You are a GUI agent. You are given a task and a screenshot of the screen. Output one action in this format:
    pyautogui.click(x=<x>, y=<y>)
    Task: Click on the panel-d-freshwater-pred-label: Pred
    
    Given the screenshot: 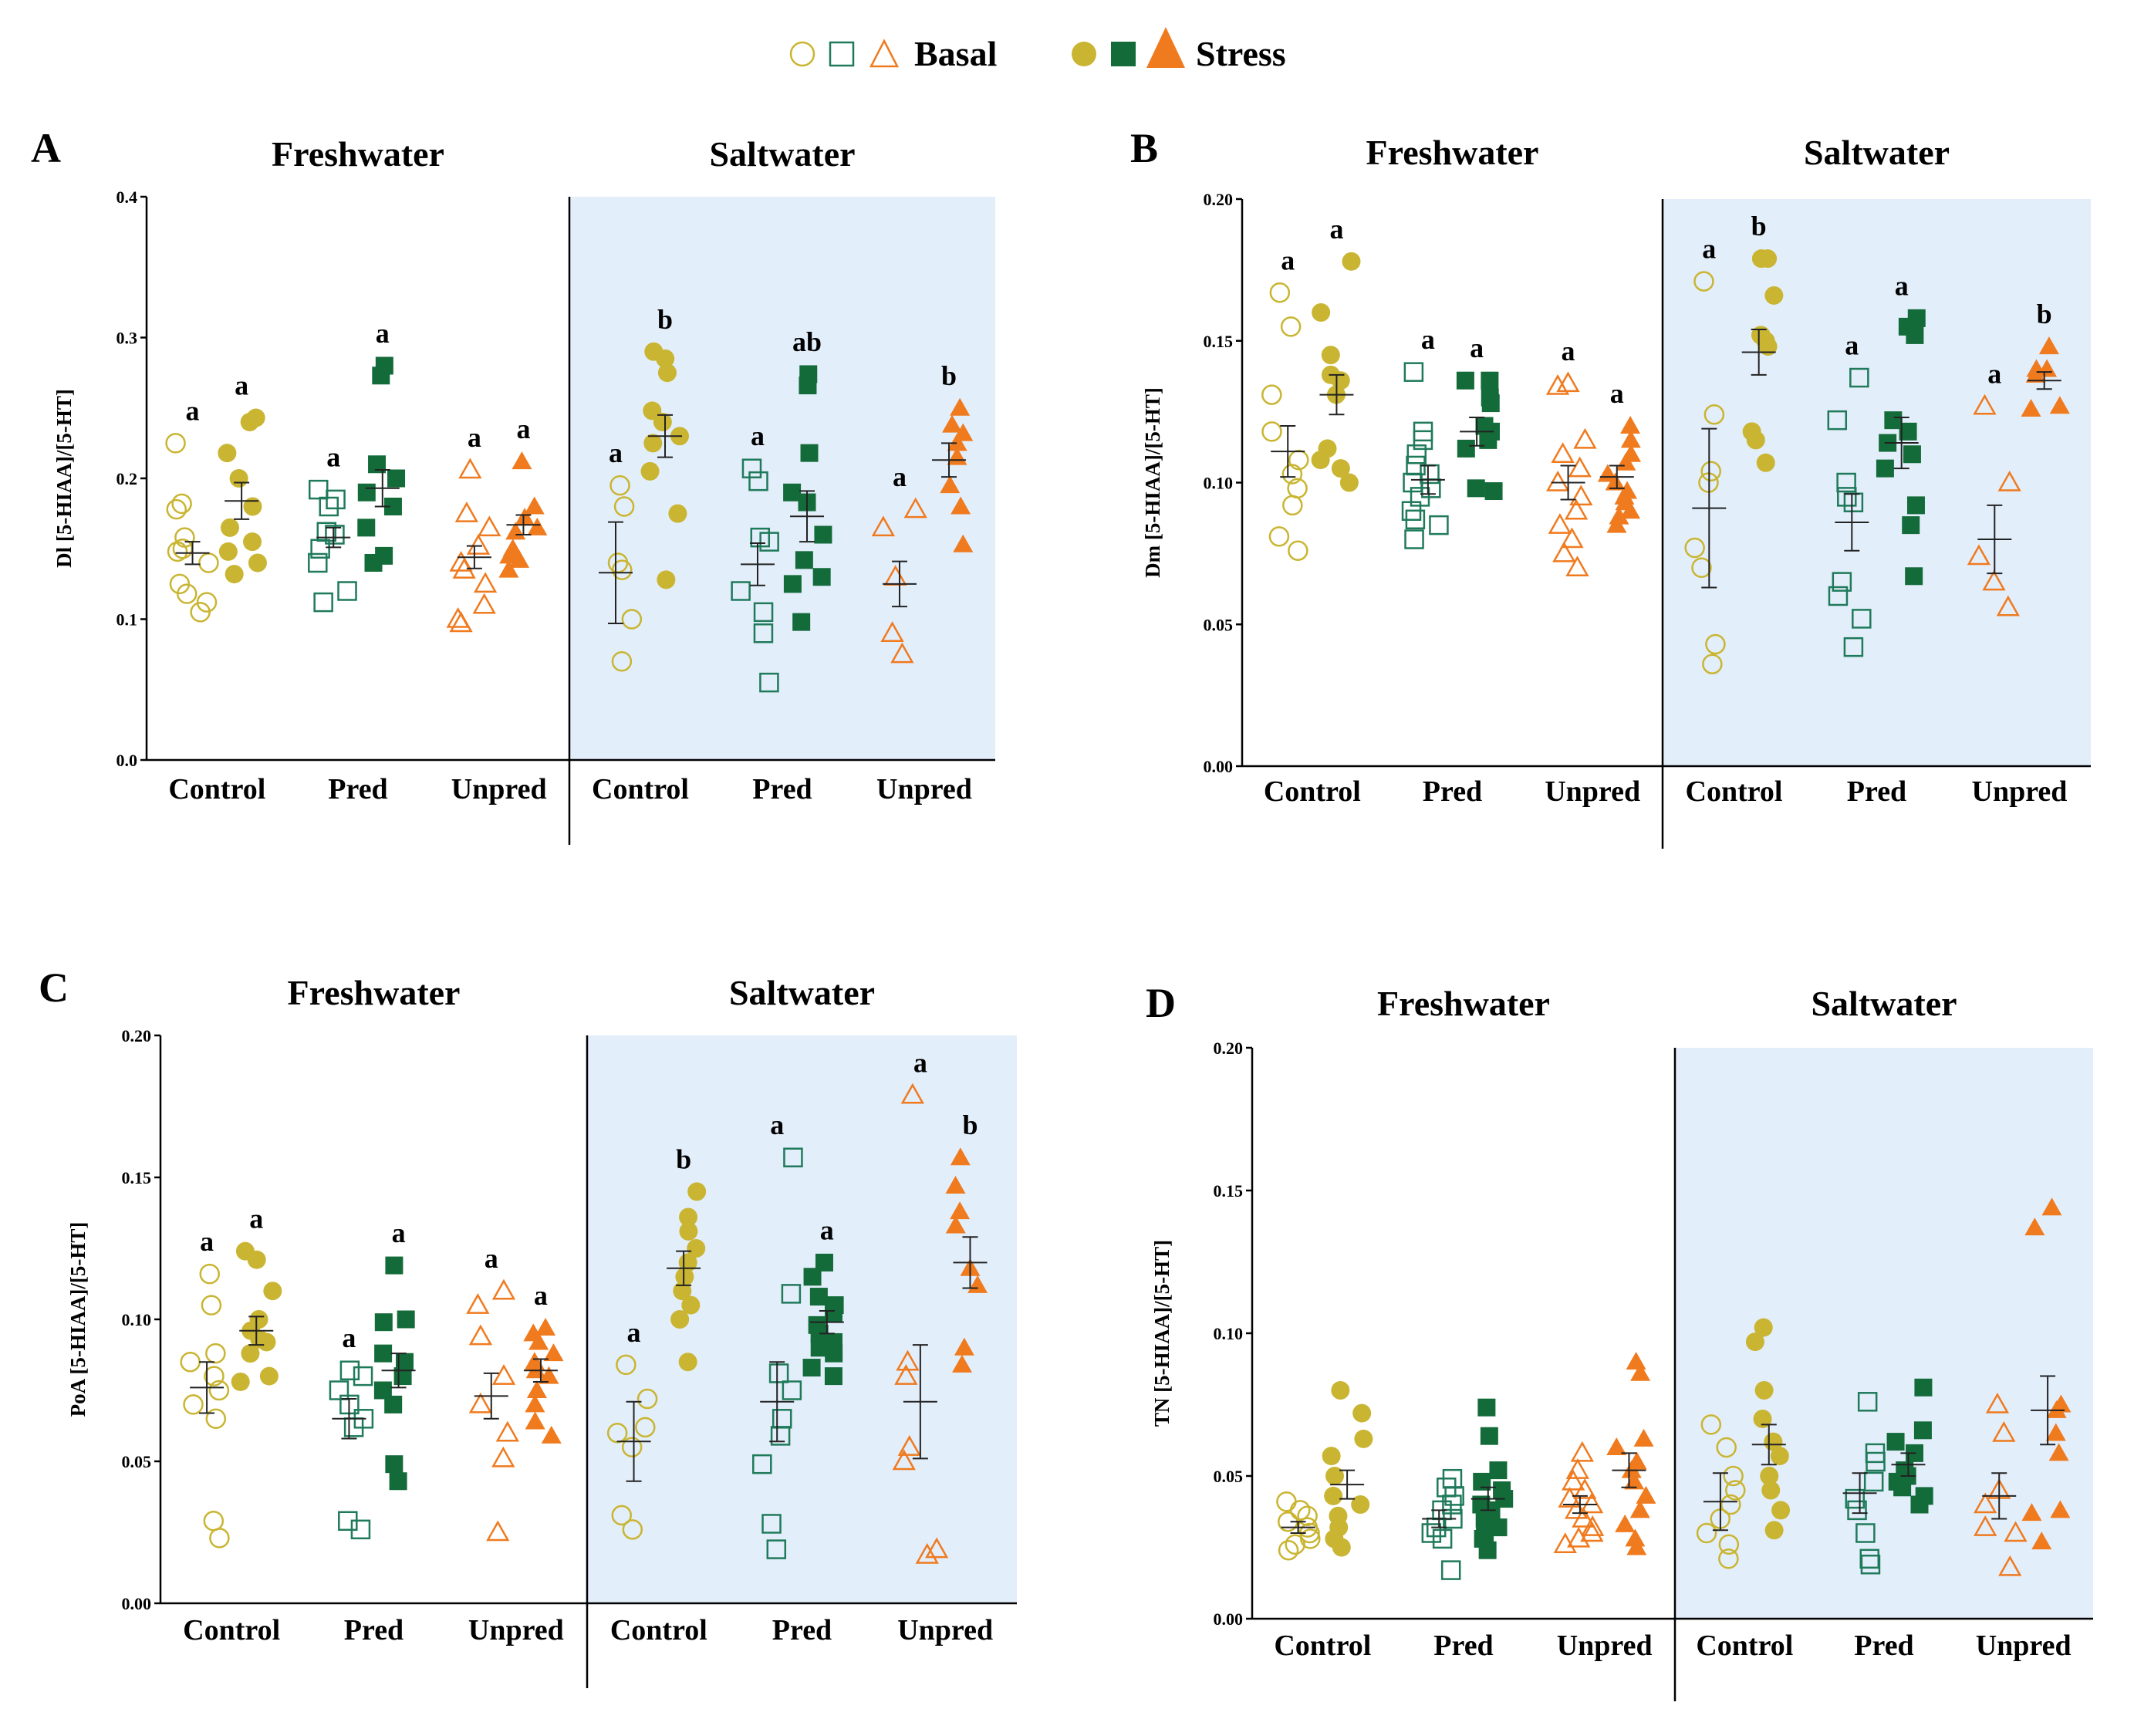 What is the action you would take?
    pyautogui.click(x=1463, y=1646)
    